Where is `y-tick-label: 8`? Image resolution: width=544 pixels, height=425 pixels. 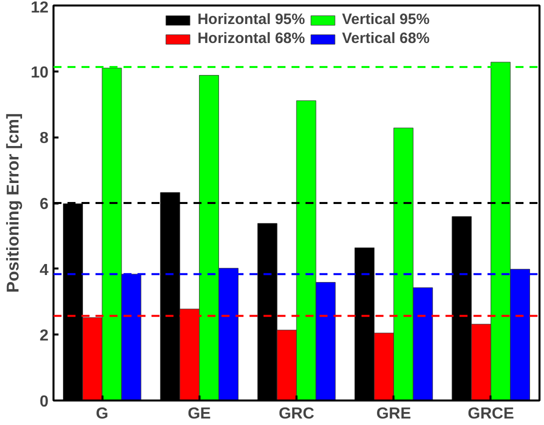
y-tick-label: 8 is located at coordinates (44, 139).